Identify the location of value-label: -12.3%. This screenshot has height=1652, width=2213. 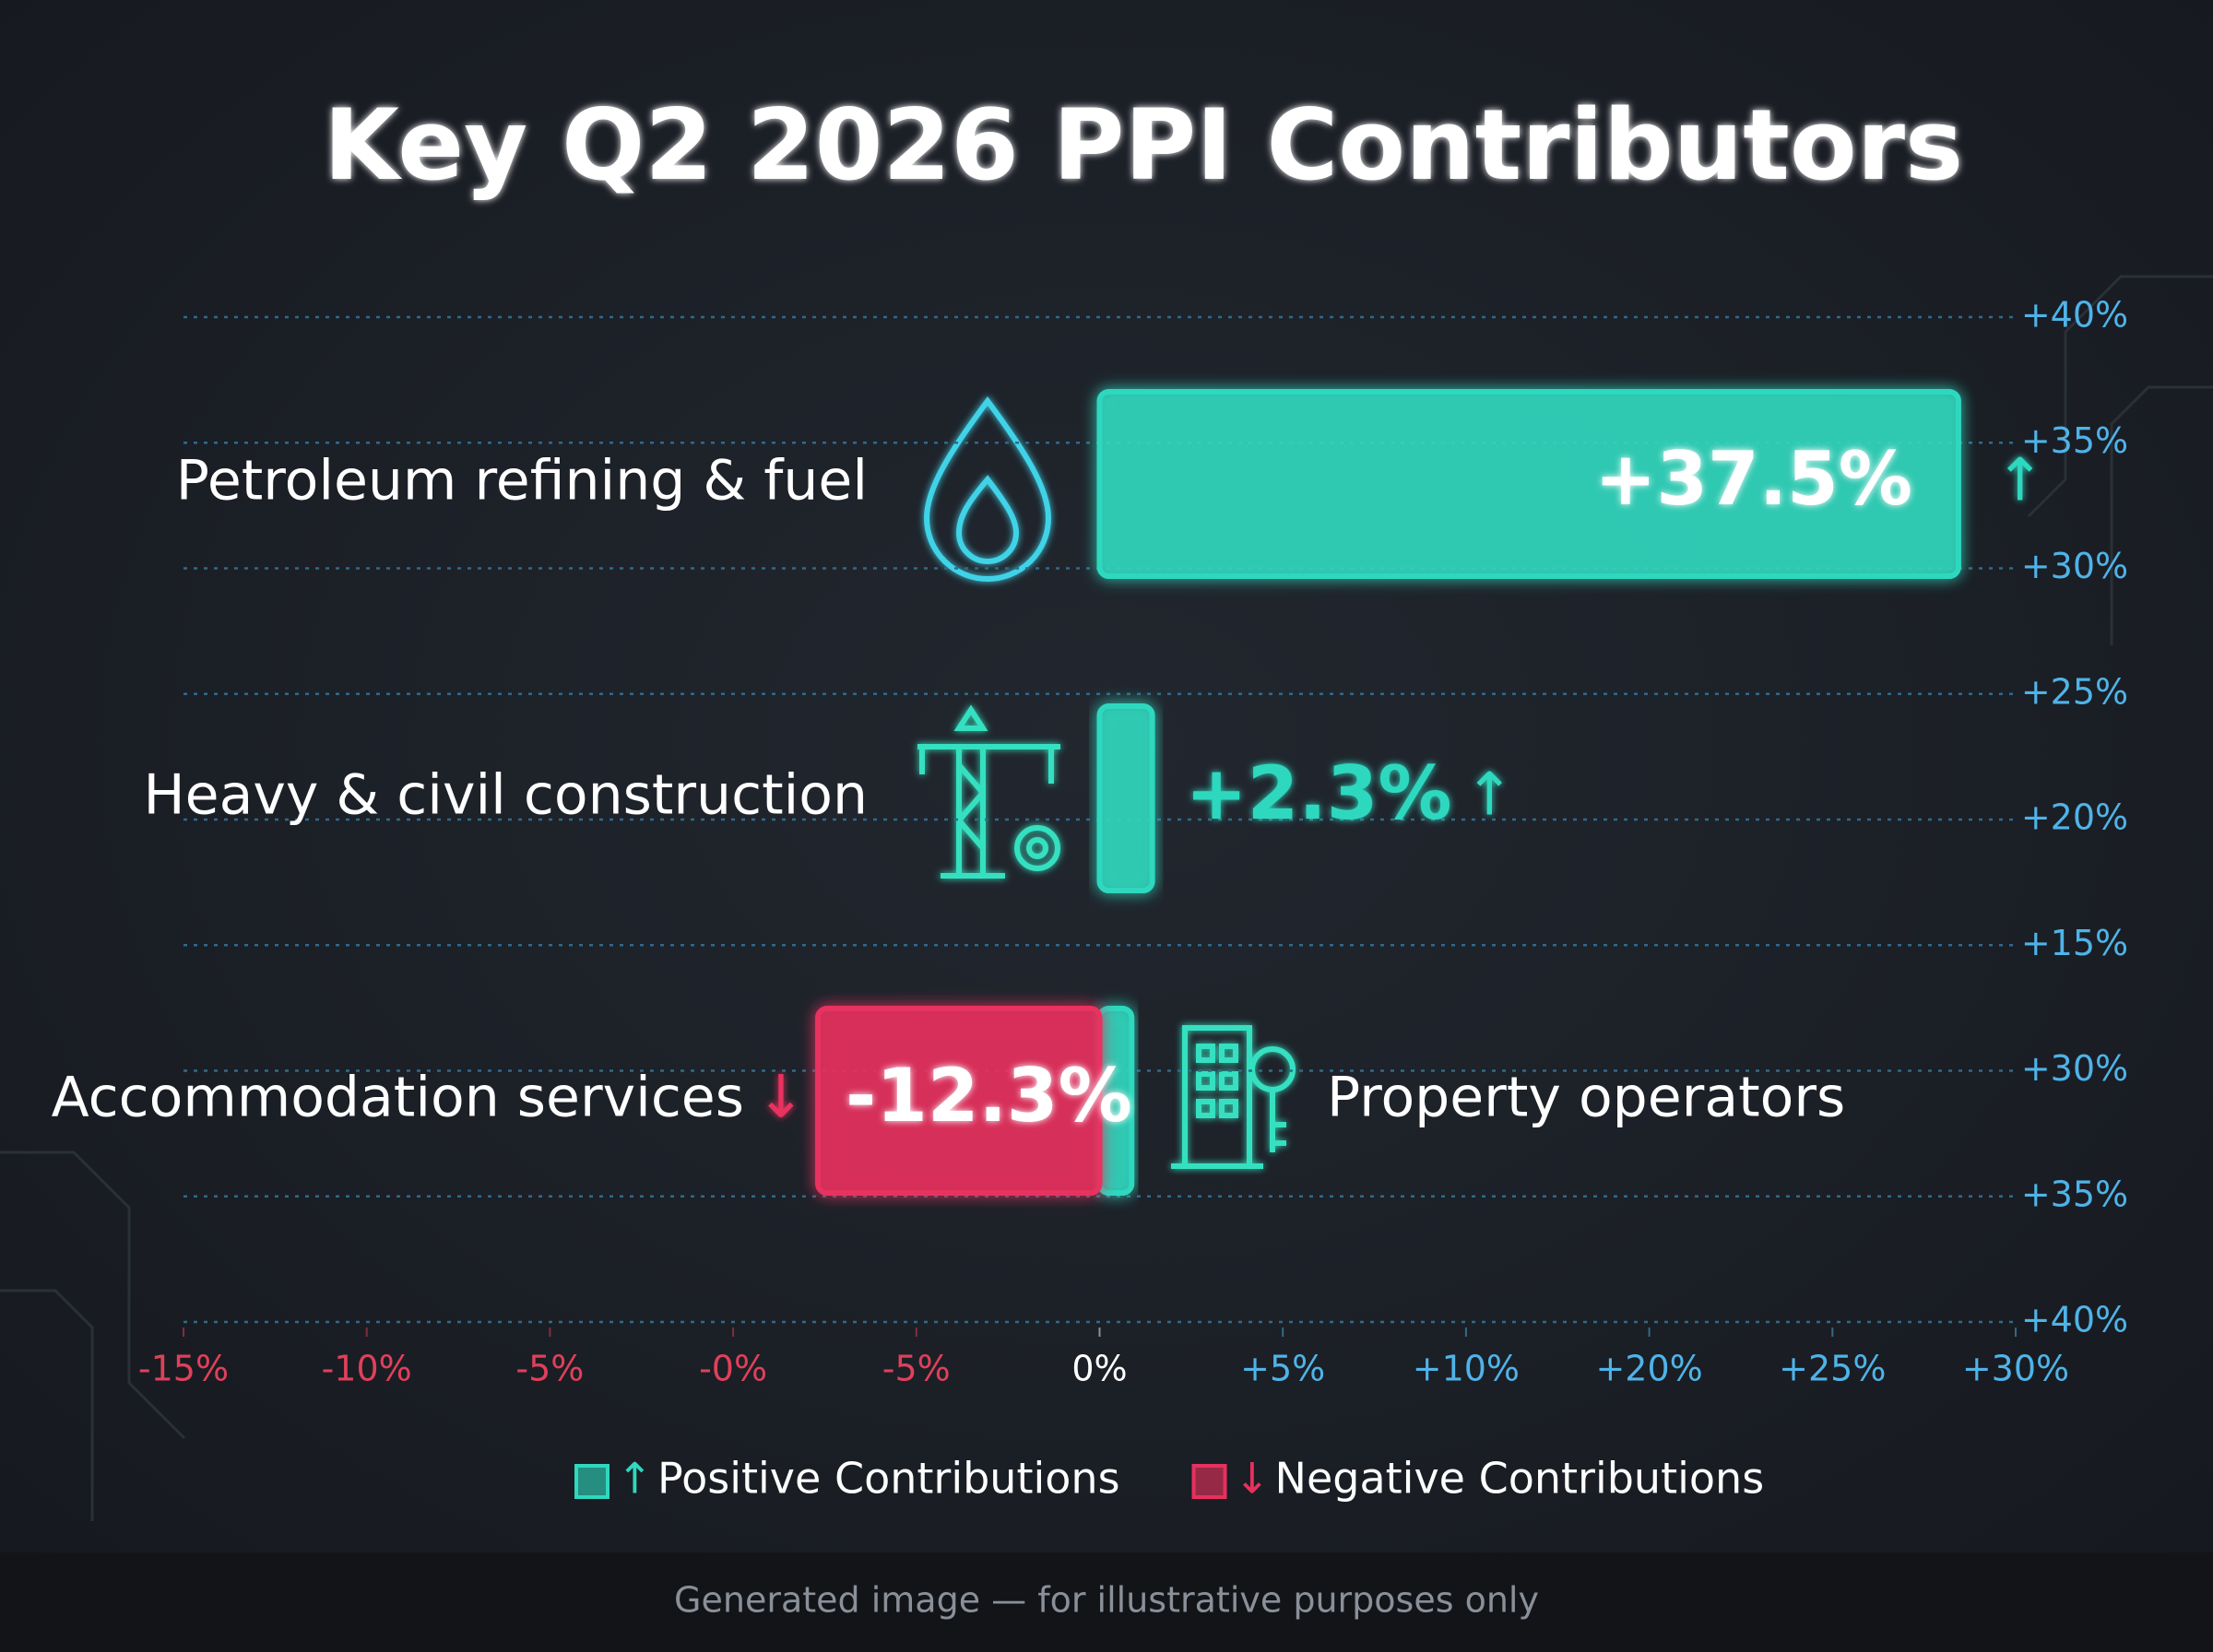
(989, 1096).